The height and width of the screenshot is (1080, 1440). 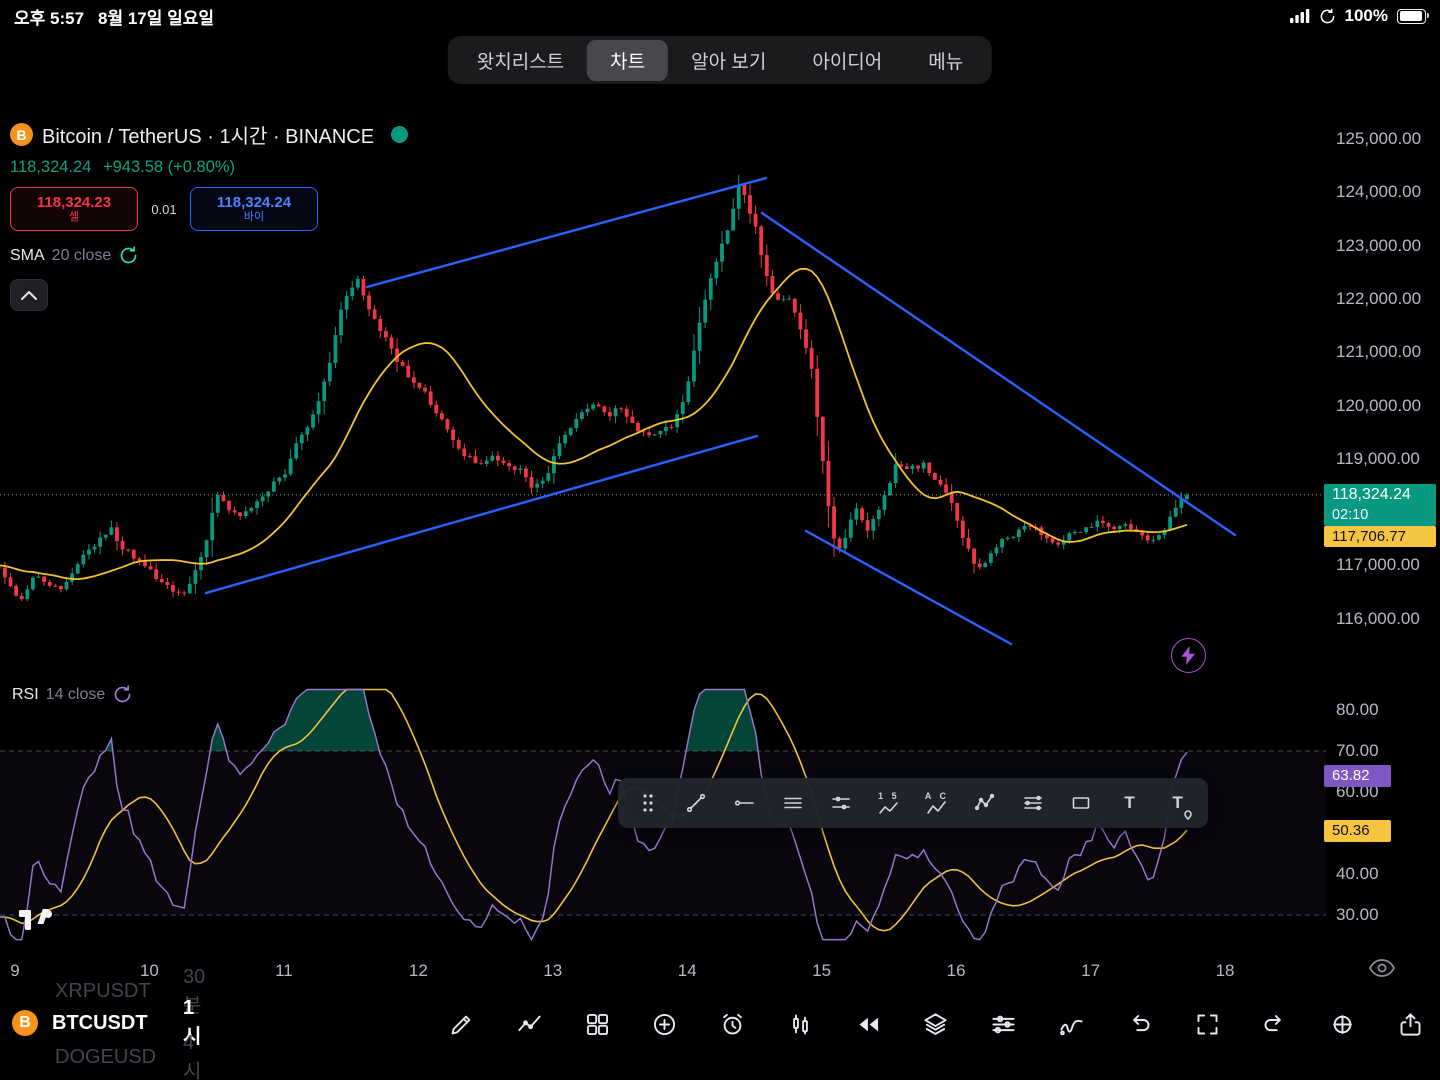 I want to click on layers-icon, so click(x=935, y=1024).